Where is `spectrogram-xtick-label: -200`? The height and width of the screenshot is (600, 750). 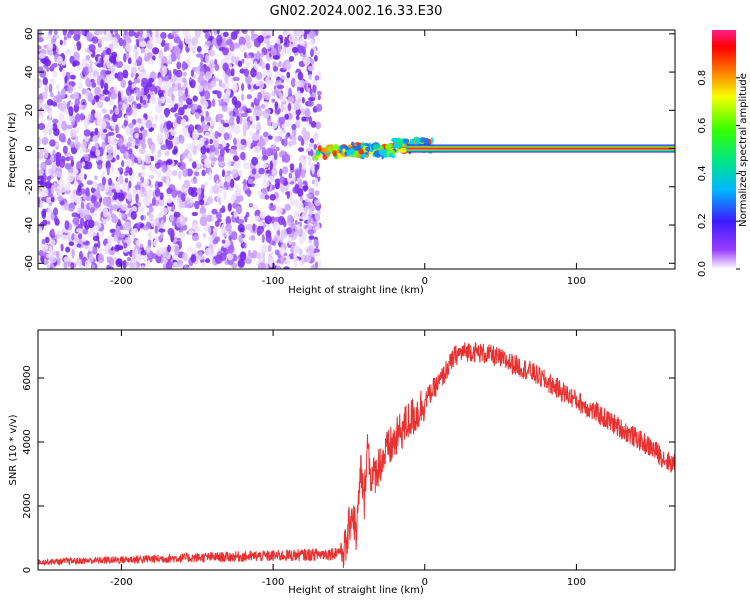 spectrogram-xtick-label: -200 is located at coordinates (121, 281).